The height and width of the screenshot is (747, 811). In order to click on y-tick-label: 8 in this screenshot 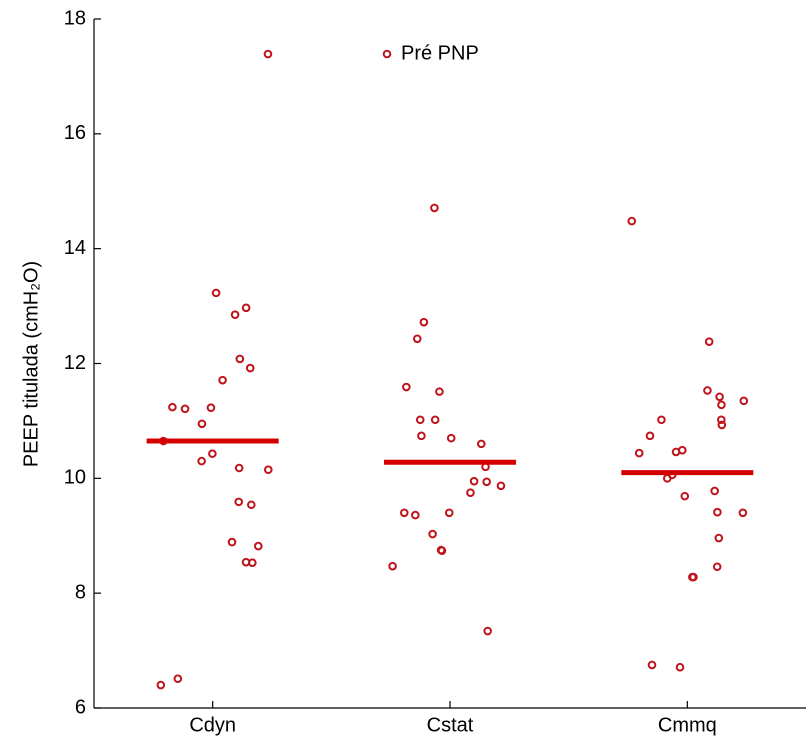, I will do `click(80, 592)`.